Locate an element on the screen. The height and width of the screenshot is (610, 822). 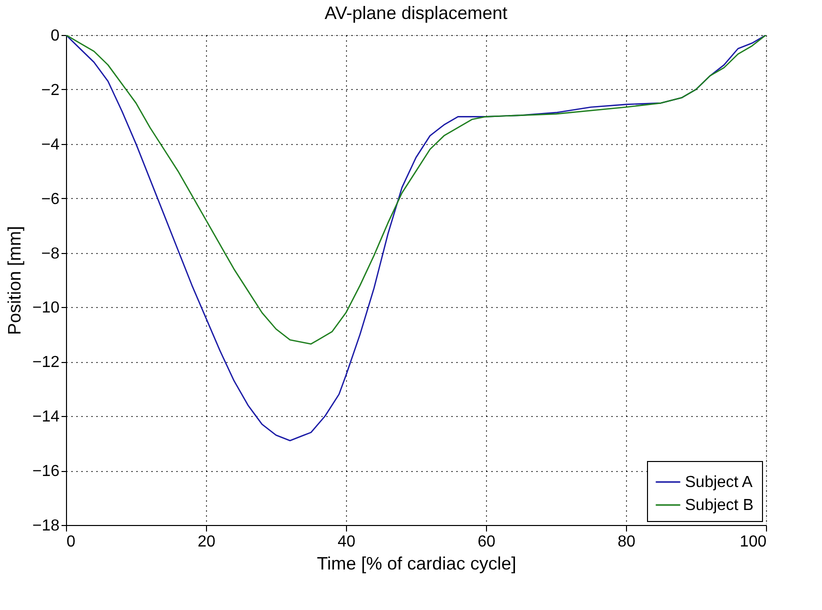
x-tick-label: 60 is located at coordinates (487, 542).